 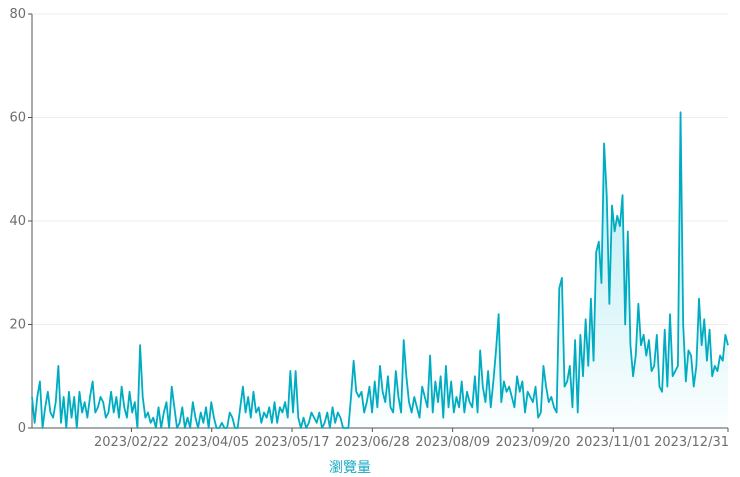 What do you see at coordinates (131, 442) in the screenshot?
I see `x-tick-label: 2023/02/22` at bounding box center [131, 442].